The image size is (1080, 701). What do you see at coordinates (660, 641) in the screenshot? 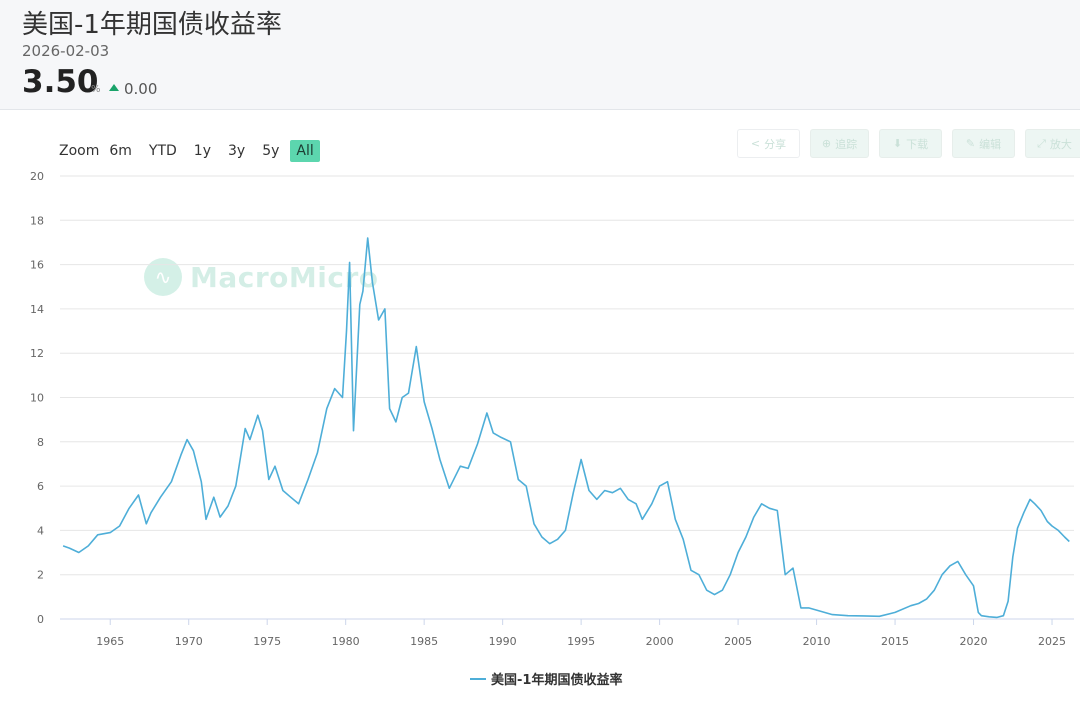
I see `x-tick-label: 2000` at bounding box center [660, 641].